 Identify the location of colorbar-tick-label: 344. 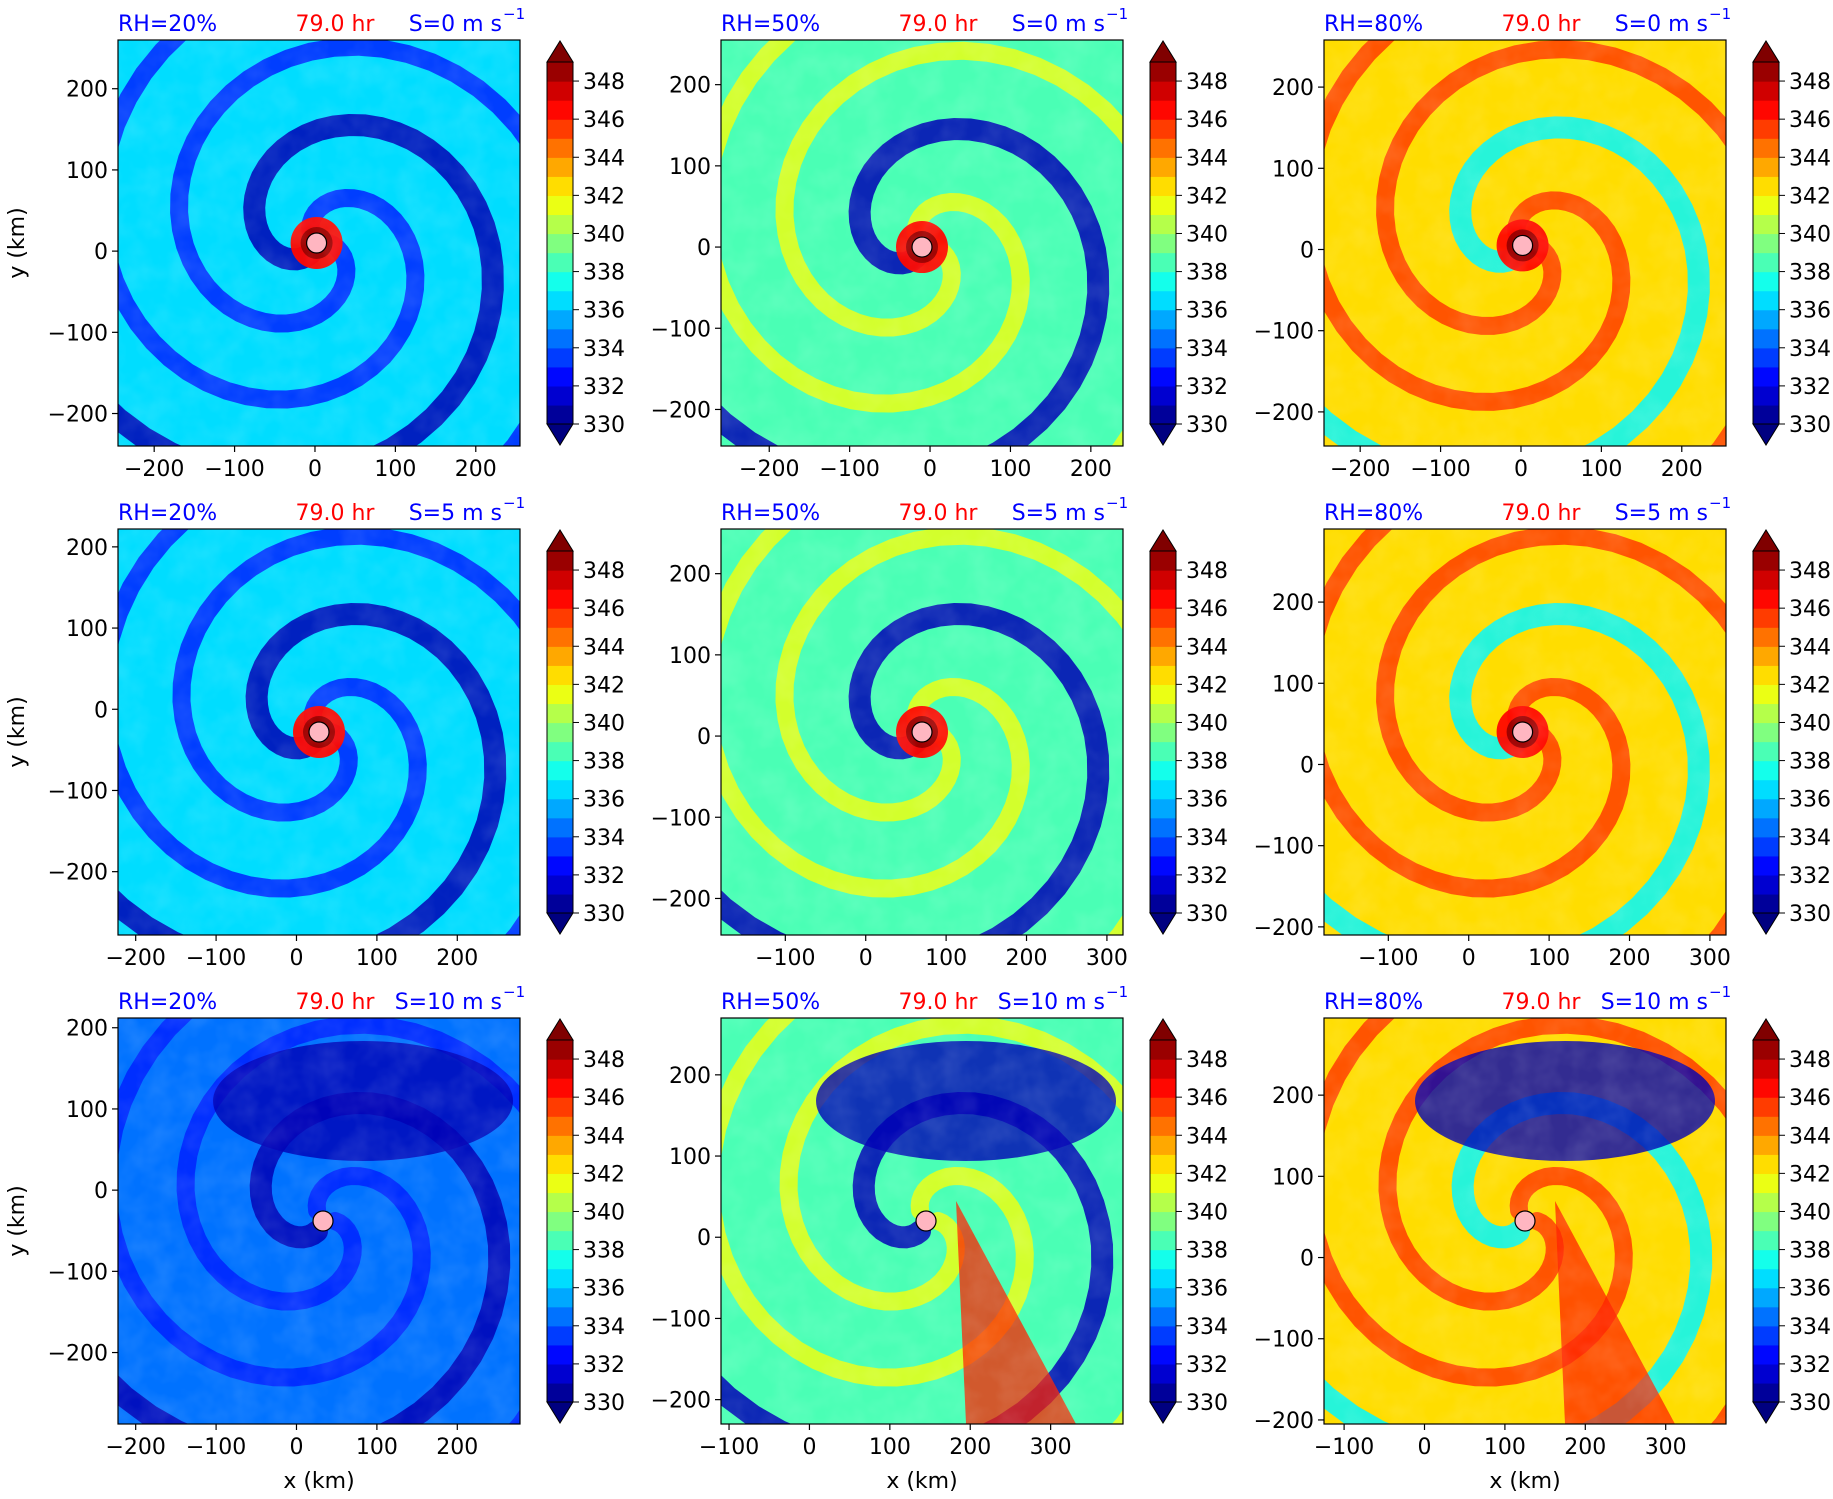
(604, 1136).